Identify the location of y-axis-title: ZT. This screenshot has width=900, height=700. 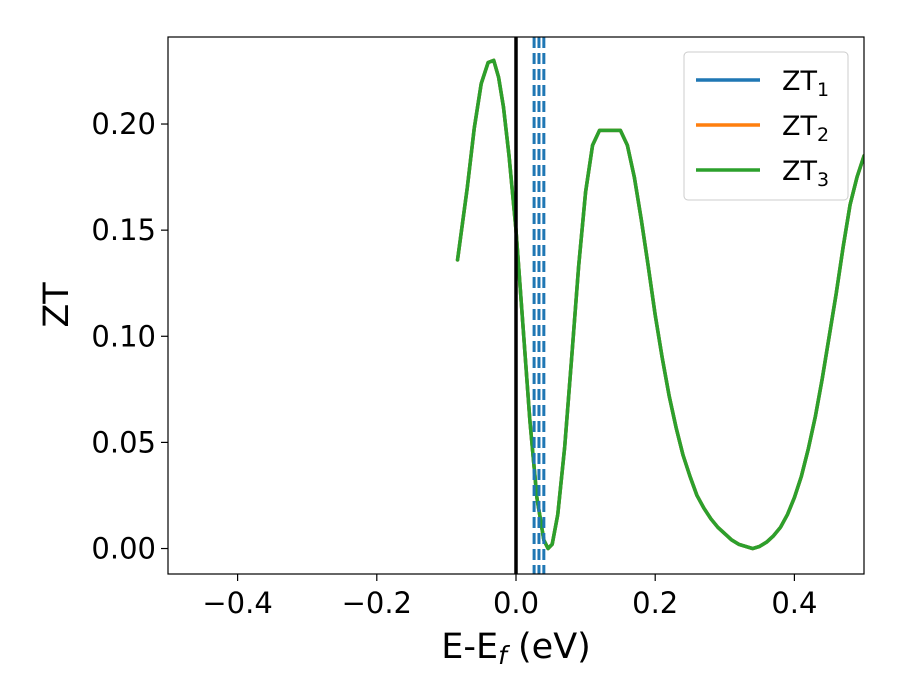
(57, 305).